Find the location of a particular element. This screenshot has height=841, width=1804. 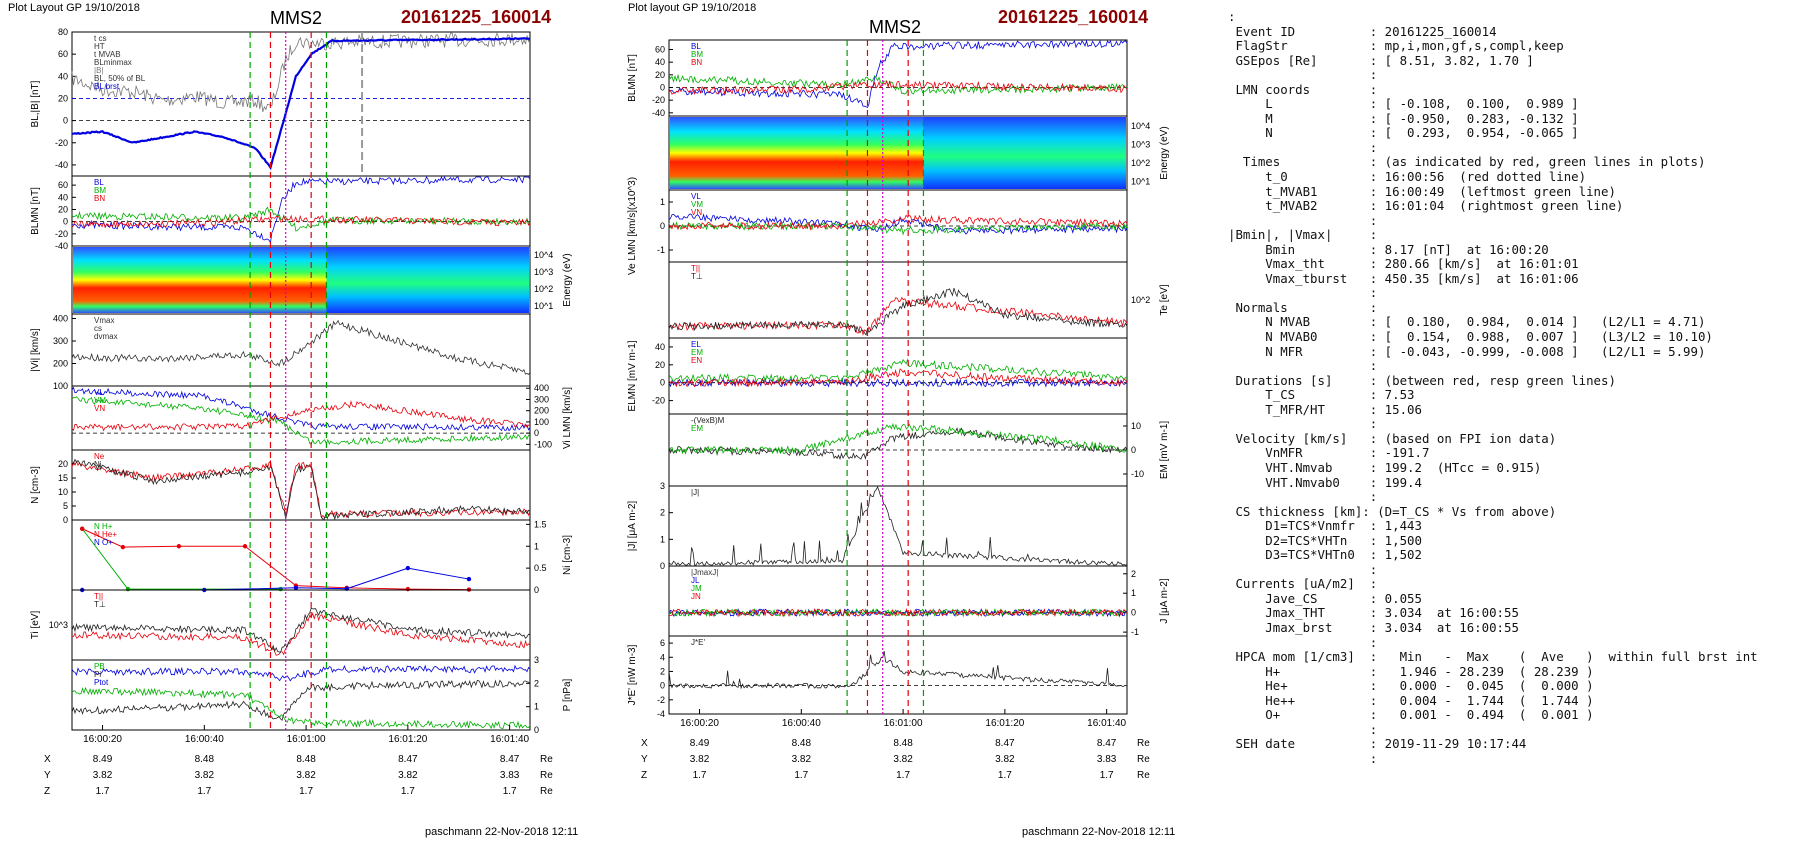

summary-line: t_MVAB1 : 16:00:49 (leftmost green line) is located at coordinates (1422, 191).